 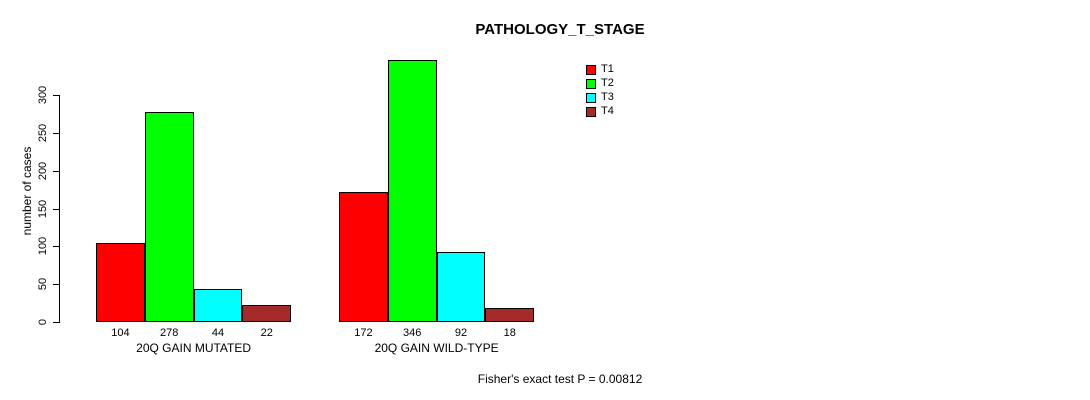 I want to click on bar-value-label: 172, so click(x=363, y=333).